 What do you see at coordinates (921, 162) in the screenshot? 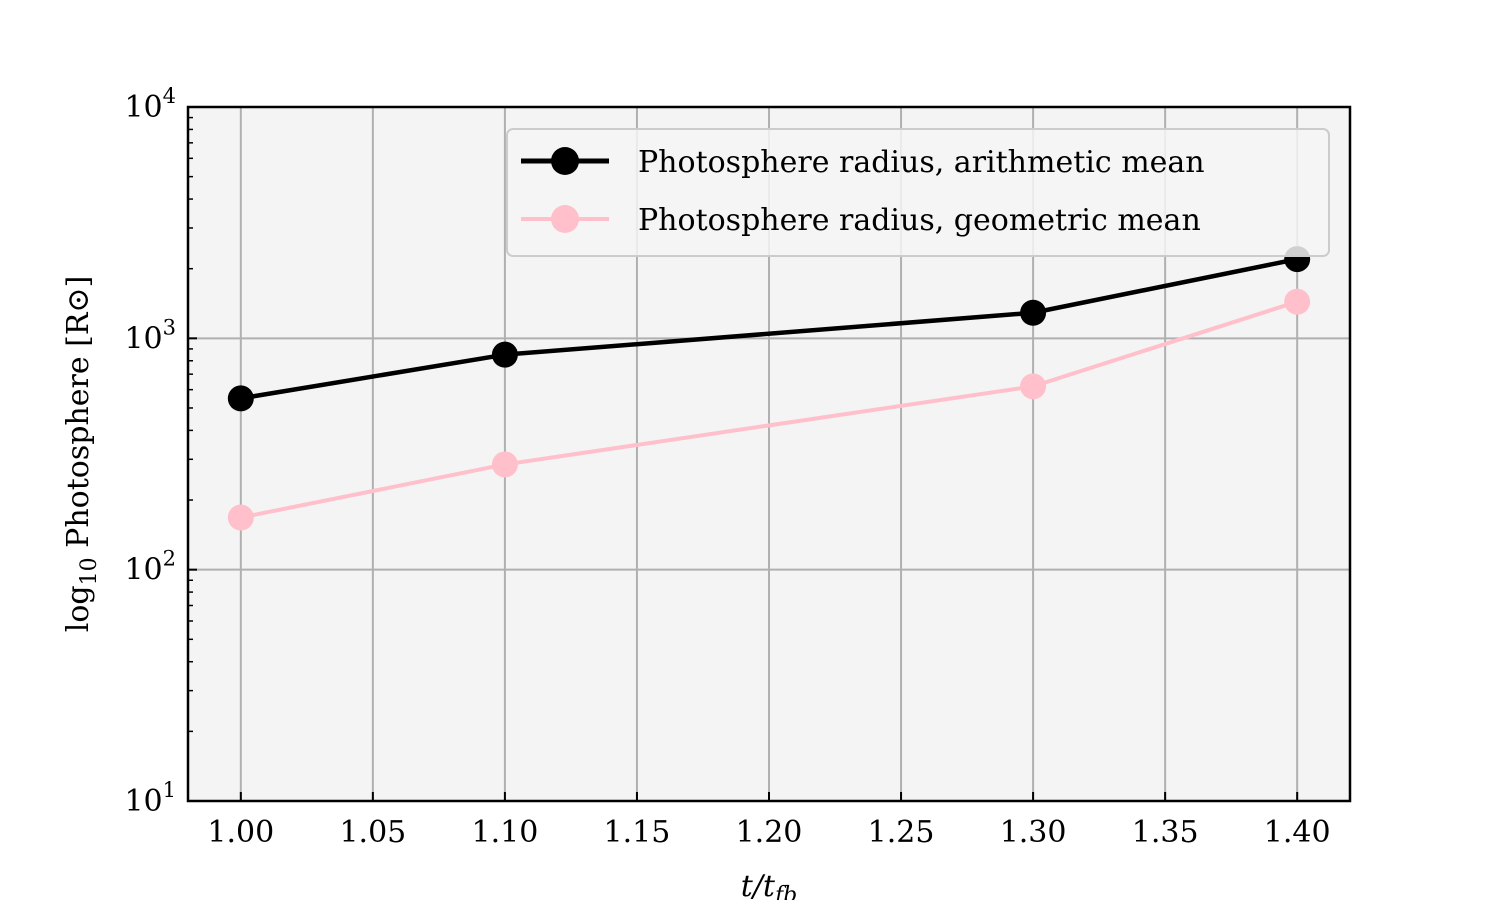
I see `legend-label-arithmetic: Photosphere radius, arithmetic mean` at bounding box center [921, 162].